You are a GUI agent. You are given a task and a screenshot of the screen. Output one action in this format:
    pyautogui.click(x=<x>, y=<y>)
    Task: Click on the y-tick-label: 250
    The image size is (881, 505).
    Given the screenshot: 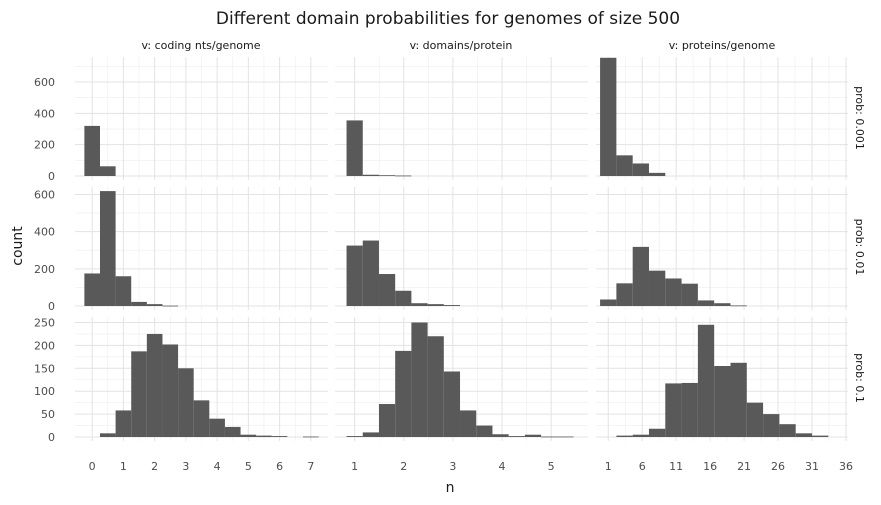 What is the action you would take?
    pyautogui.click(x=44, y=322)
    